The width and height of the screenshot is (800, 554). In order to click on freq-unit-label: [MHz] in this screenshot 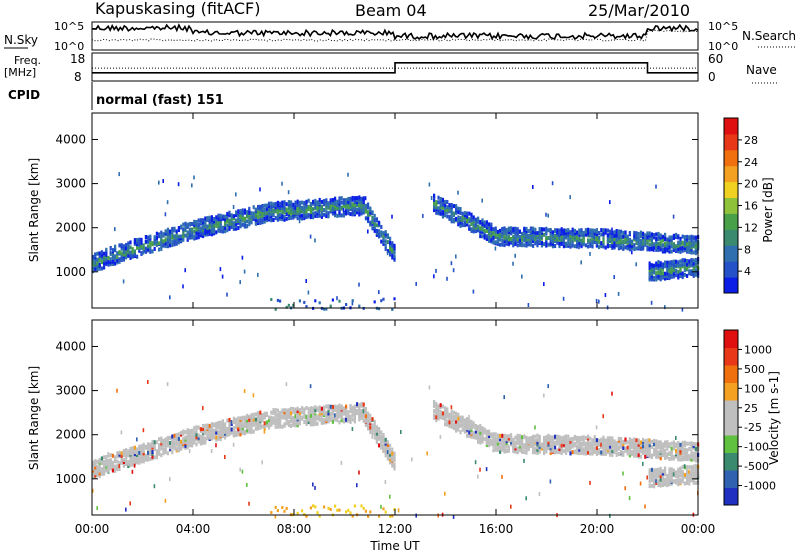, I will do `click(20, 72)`.